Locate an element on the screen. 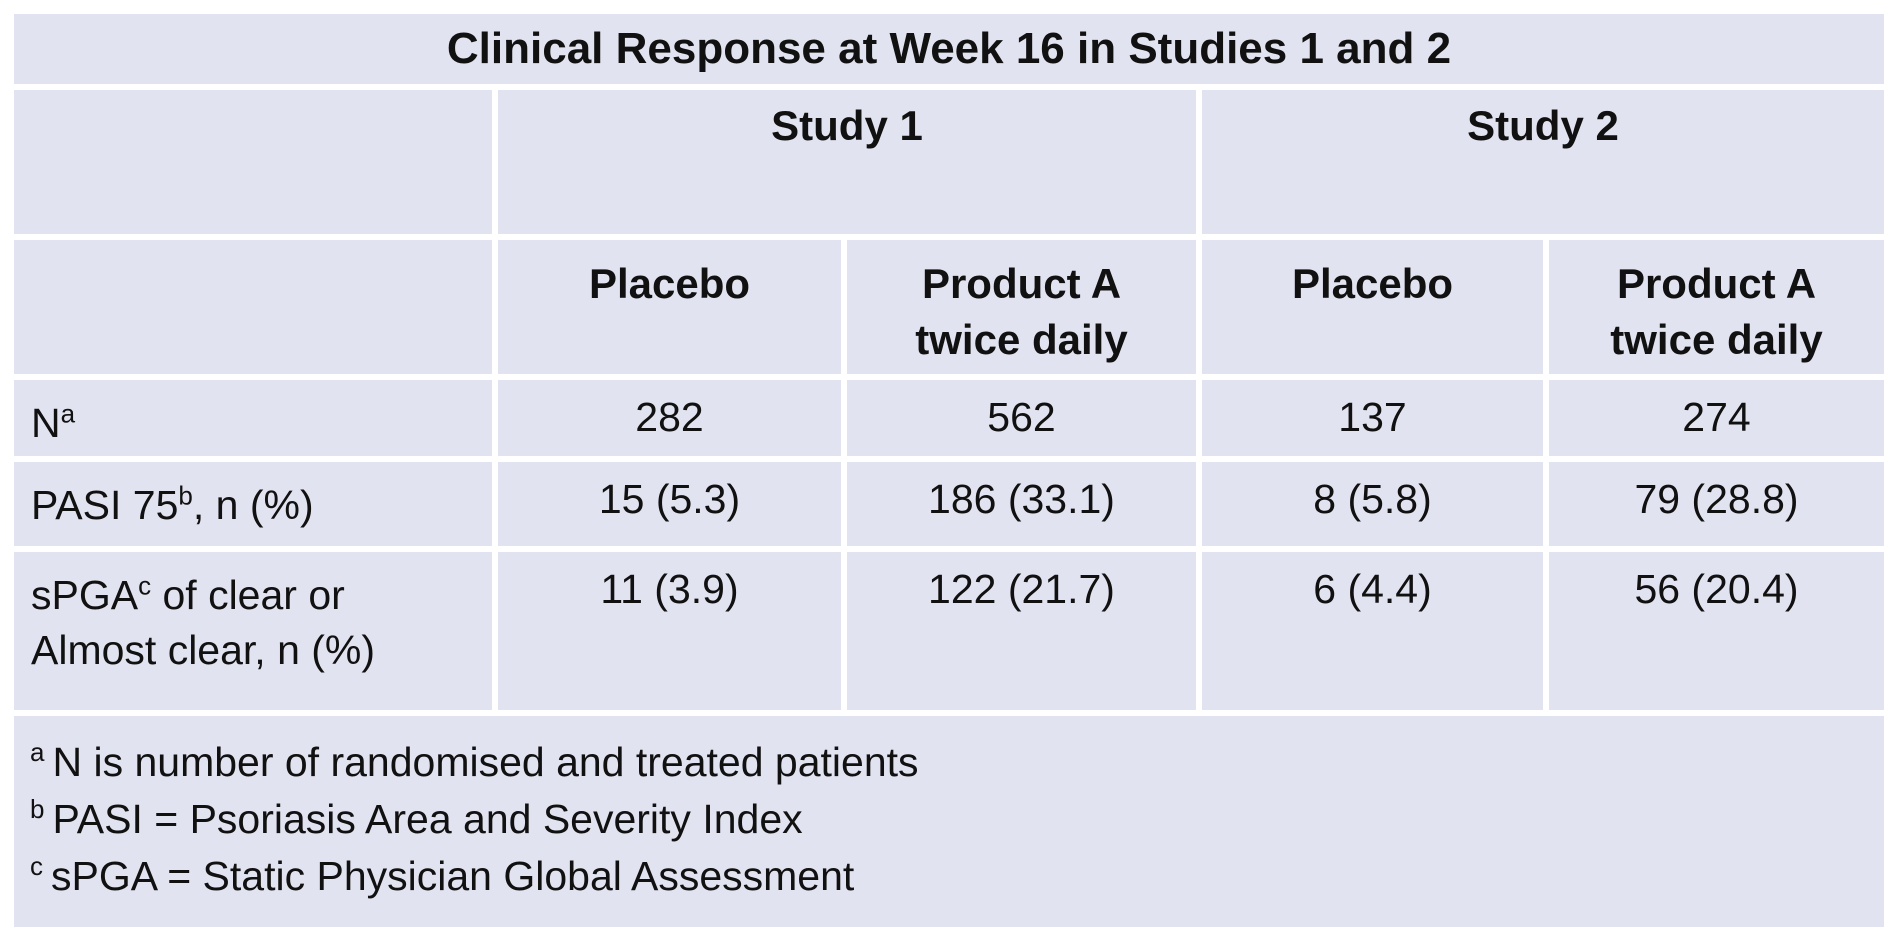 The image size is (1904, 932). value-text: 274 is located at coordinates (1716, 417).